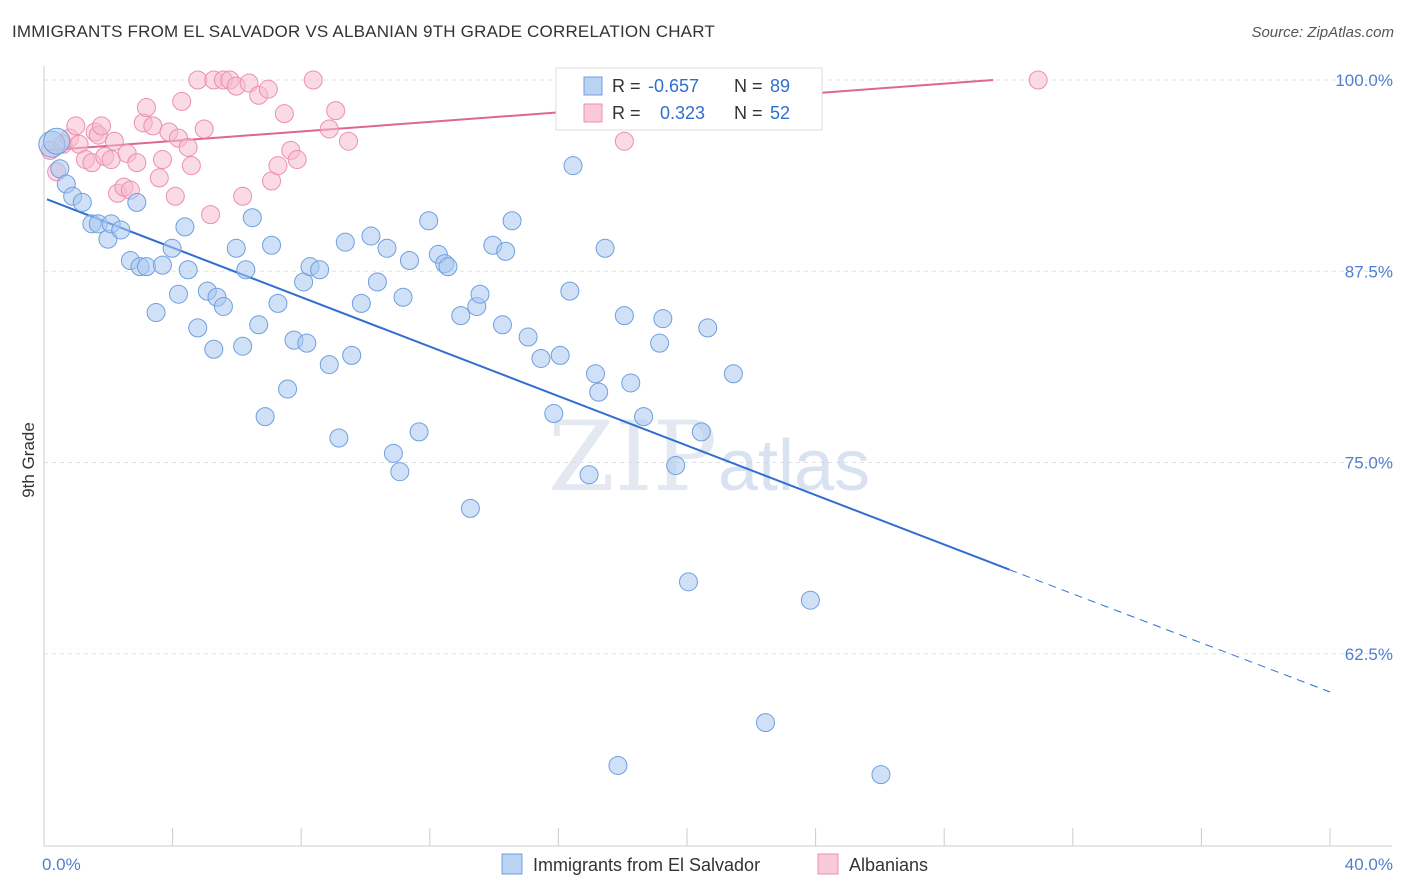  Describe the element at coordinates (1364, 367) in the screenshot. I see `y-tick-labels: 62.5% 75.0% 87.5% 100.0%` at that location.